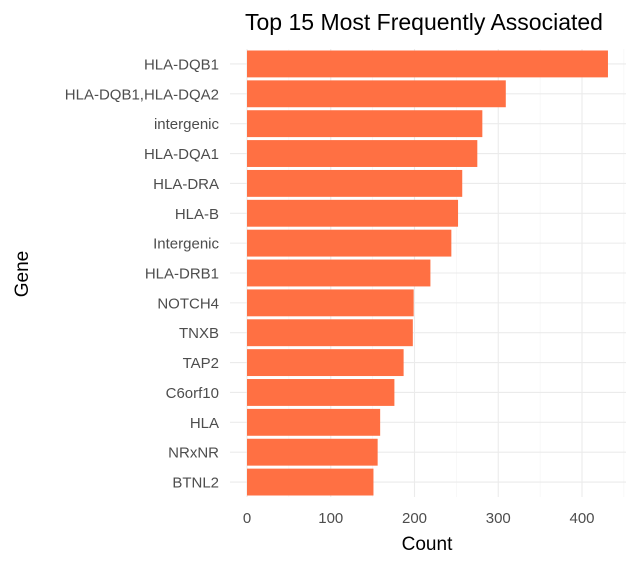  I want to click on x-tick-label: 400, so click(581, 518).